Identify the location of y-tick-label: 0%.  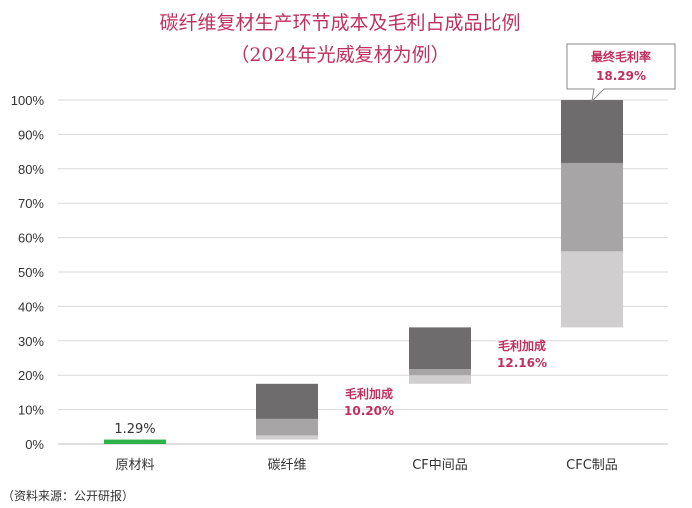
(34, 444).